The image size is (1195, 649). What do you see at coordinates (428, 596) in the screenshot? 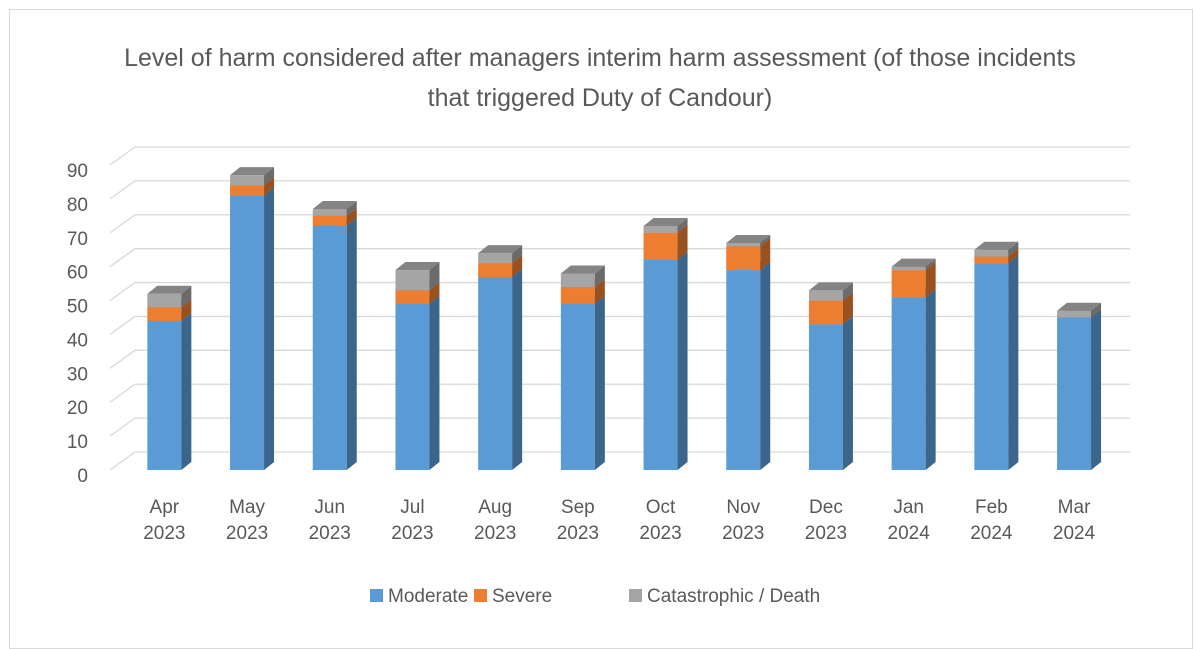
I see `legend-label: Moderate` at bounding box center [428, 596].